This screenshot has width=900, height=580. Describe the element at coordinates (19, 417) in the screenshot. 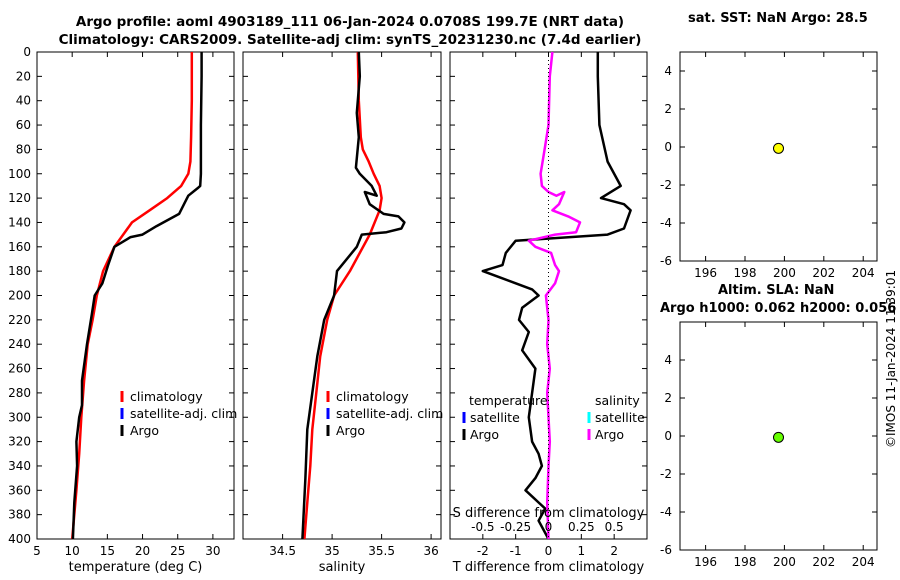

I see `depth-tick-label: 300` at that location.